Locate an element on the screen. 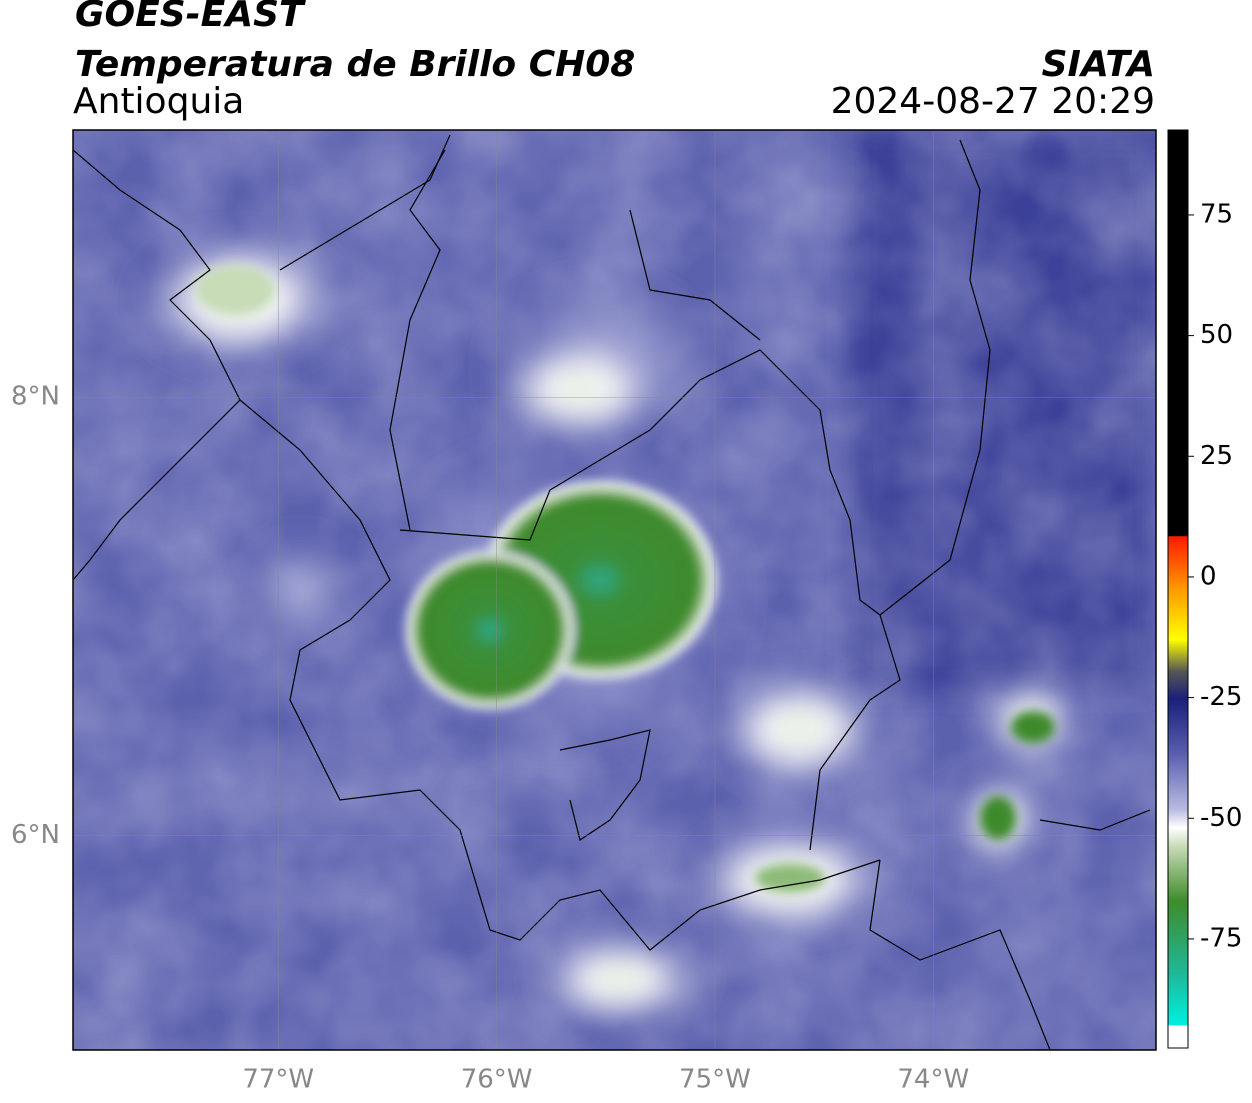  colorbar-ticks: 75 50 25 0 -25 -50 -75 is located at coordinates (1215, 576).